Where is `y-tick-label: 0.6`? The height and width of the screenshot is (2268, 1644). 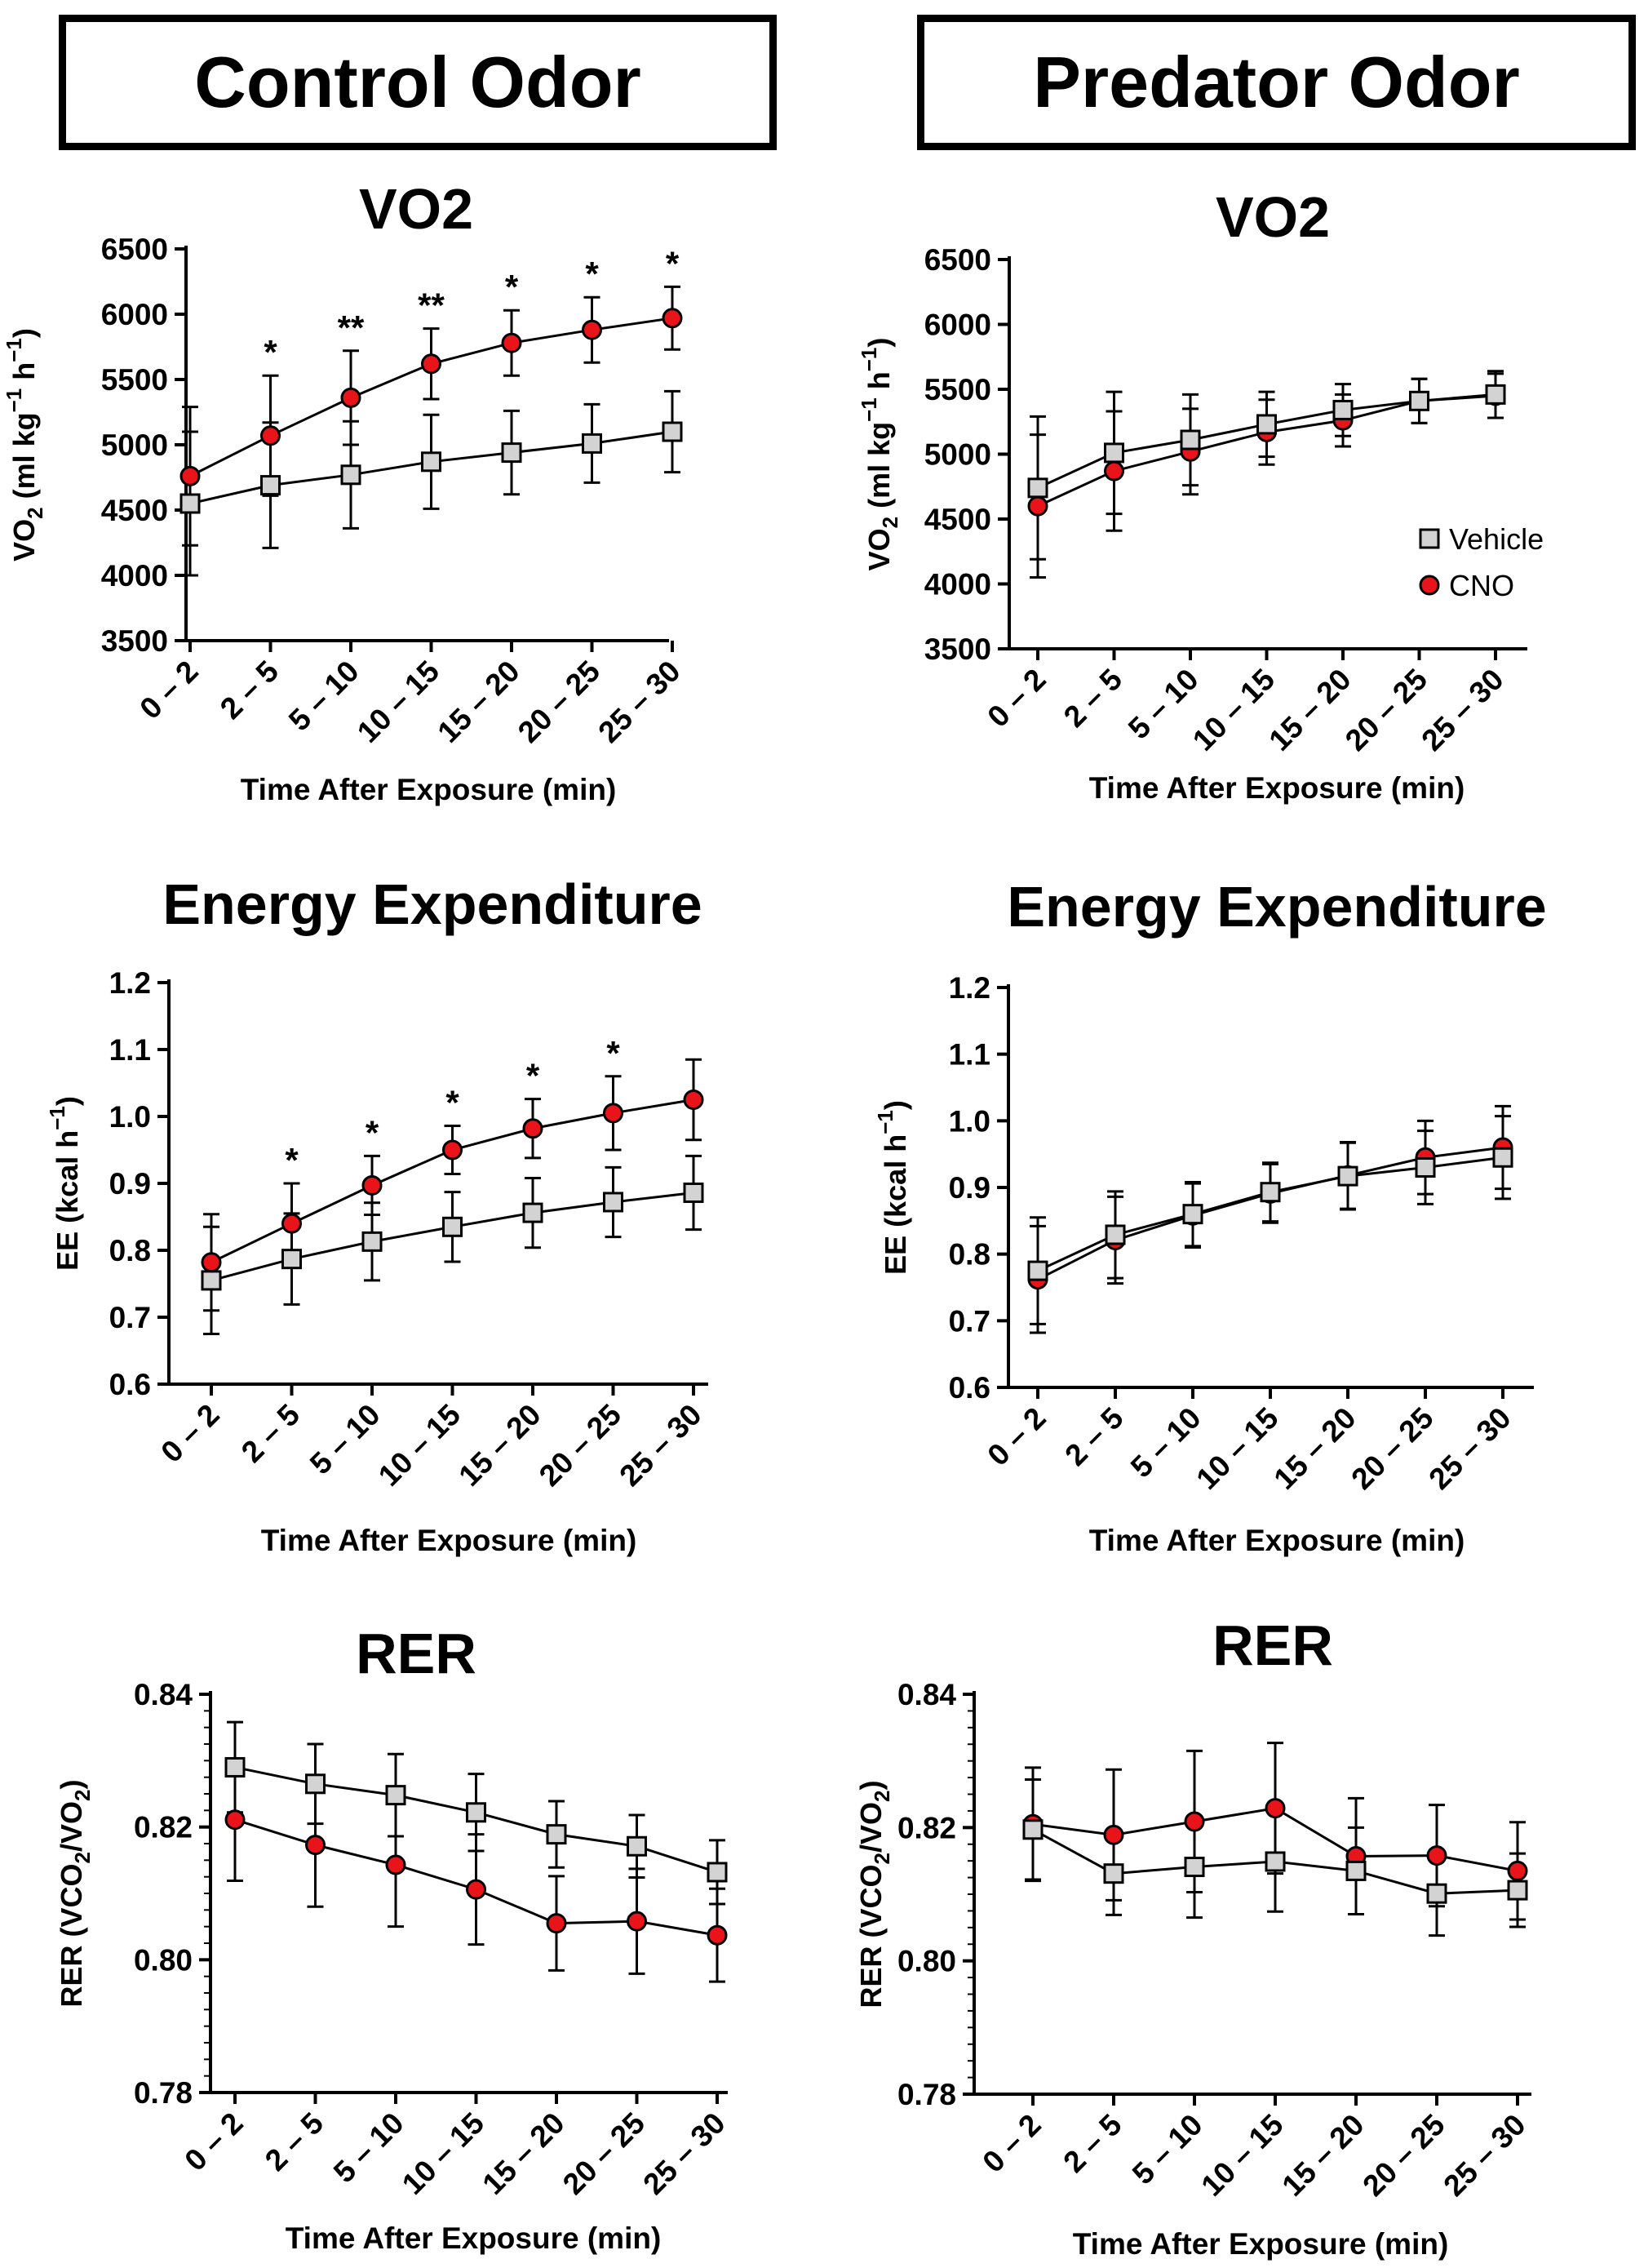 y-tick-label: 0.6 is located at coordinates (969, 1388).